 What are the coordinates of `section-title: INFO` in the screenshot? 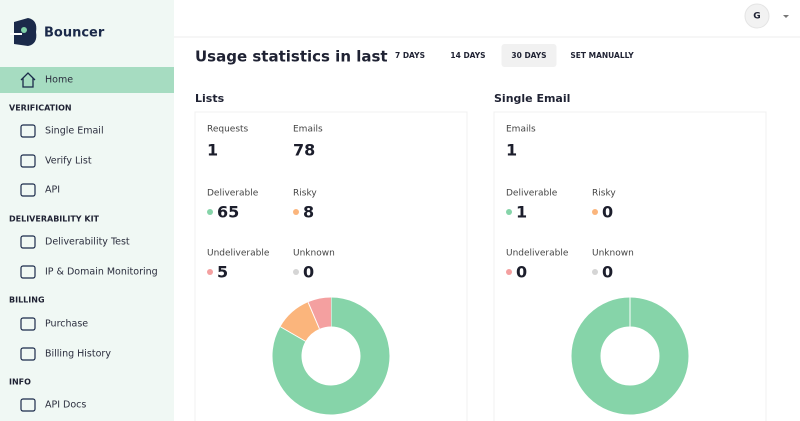 It's located at (20, 382).